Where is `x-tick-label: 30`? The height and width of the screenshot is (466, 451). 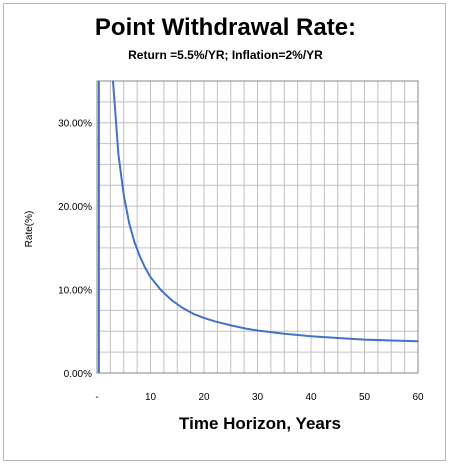
x-tick-label: 30 is located at coordinates (258, 397).